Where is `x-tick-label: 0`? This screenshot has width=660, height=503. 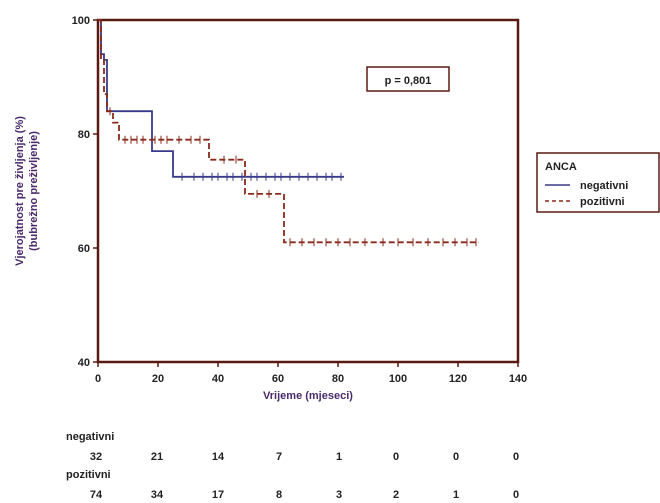
x-tick-label: 0 is located at coordinates (98, 379).